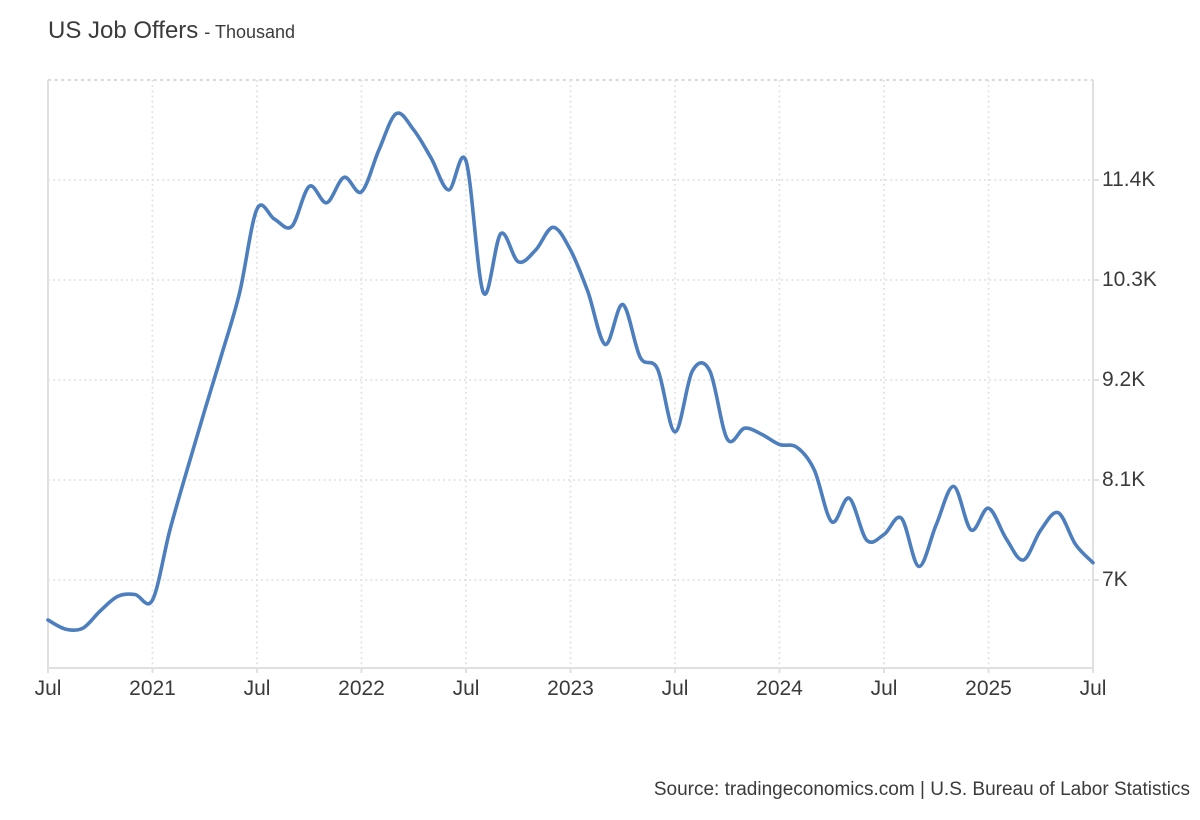 The image size is (1200, 820). Describe the element at coordinates (1129, 279) in the screenshot. I see `y-axis-label: 10.3K` at that location.